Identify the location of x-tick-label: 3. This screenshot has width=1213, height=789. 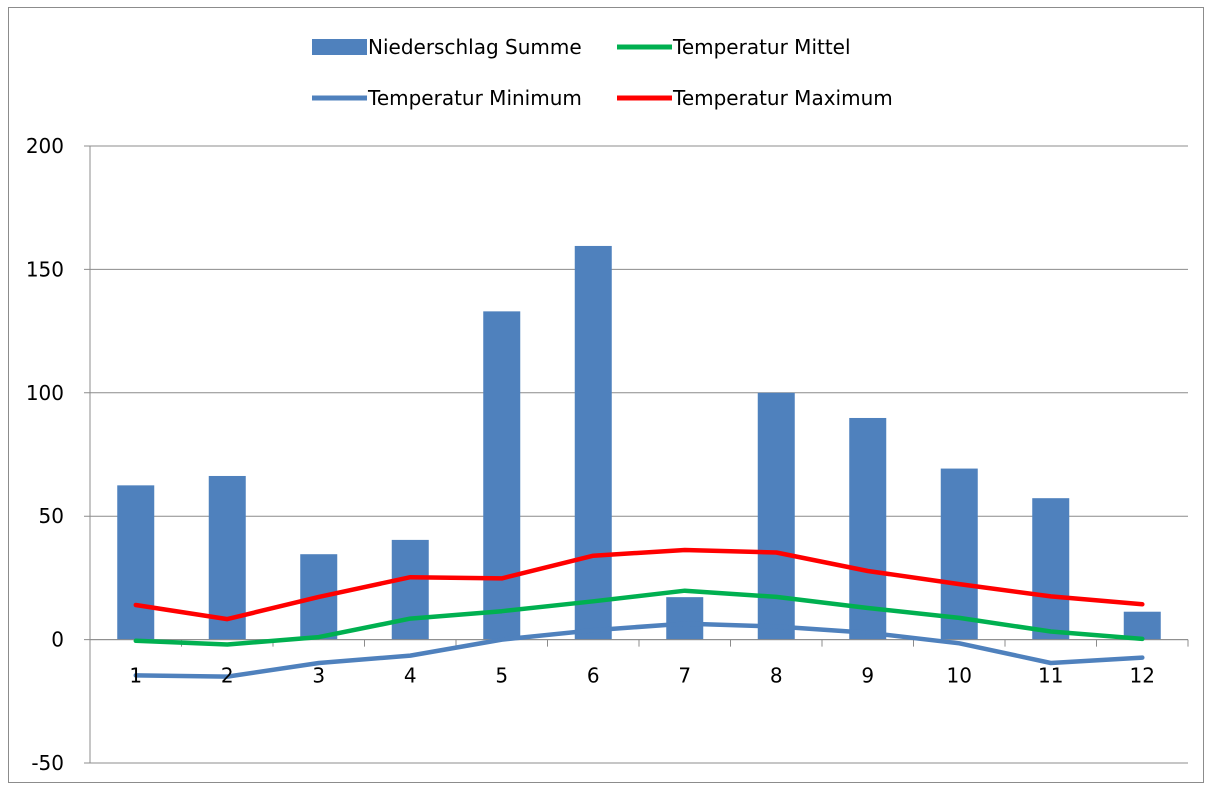
(318, 676).